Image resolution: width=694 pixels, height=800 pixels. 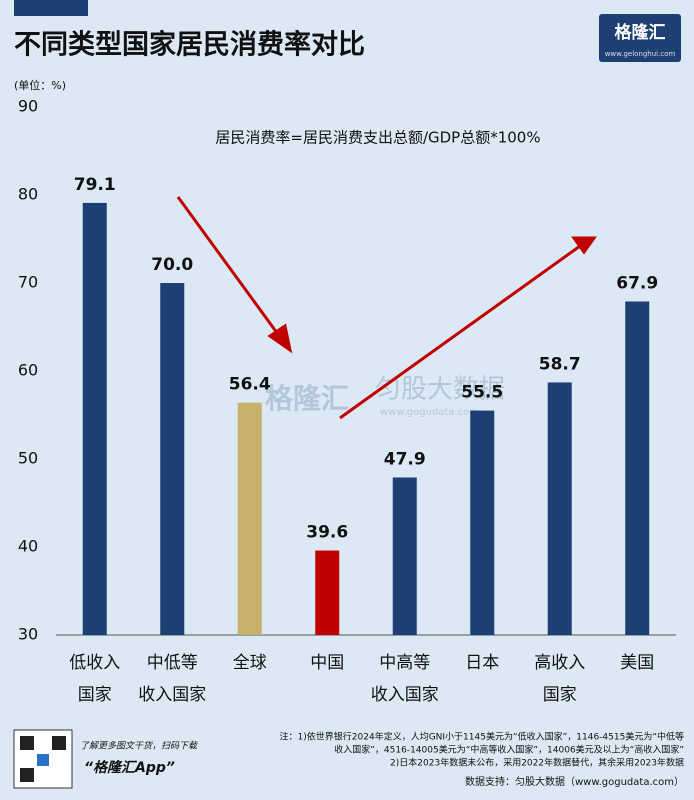 What do you see at coordinates (28, 458) in the screenshot?
I see `y-tick-label: 50` at bounding box center [28, 458].